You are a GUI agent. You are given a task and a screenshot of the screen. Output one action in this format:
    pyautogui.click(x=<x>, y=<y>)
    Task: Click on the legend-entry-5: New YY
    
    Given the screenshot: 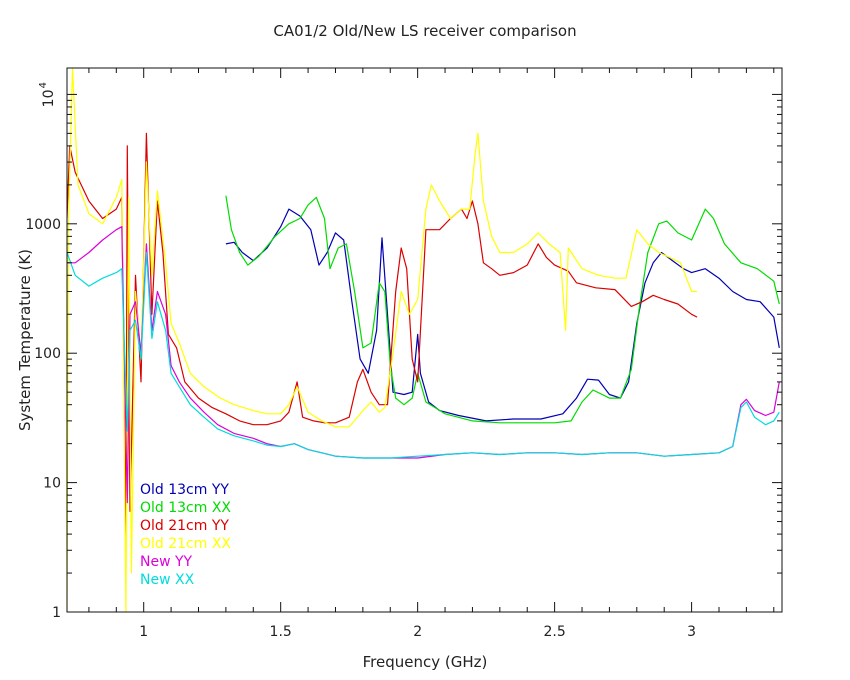 What is the action you would take?
    pyautogui.click(x=166, y=562)
    